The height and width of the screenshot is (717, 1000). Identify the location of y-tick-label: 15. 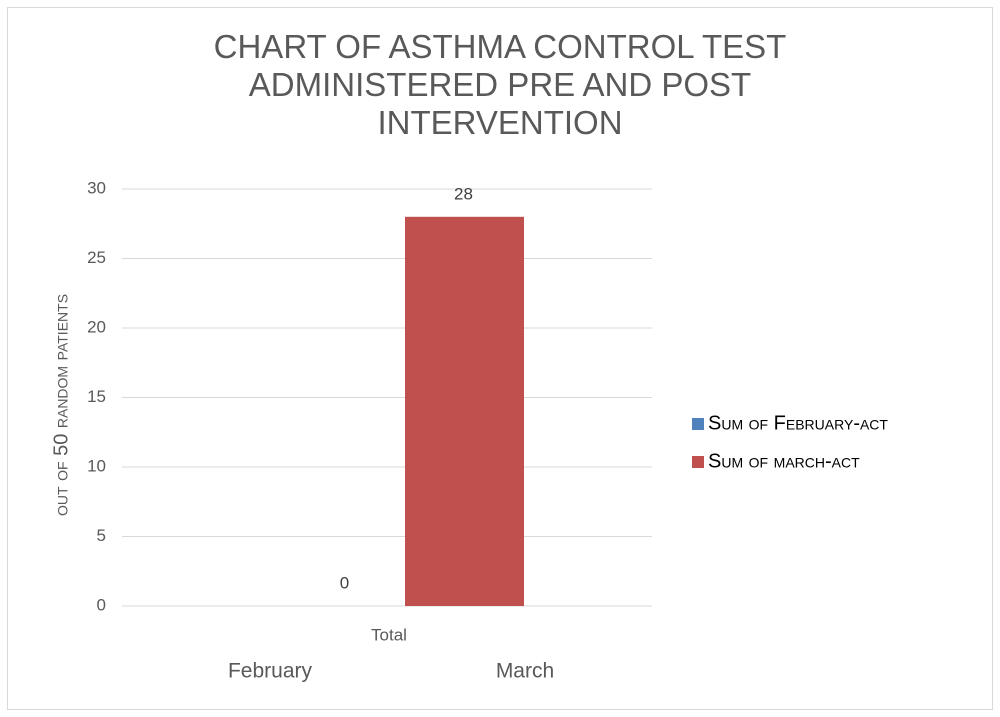
(96, 396).